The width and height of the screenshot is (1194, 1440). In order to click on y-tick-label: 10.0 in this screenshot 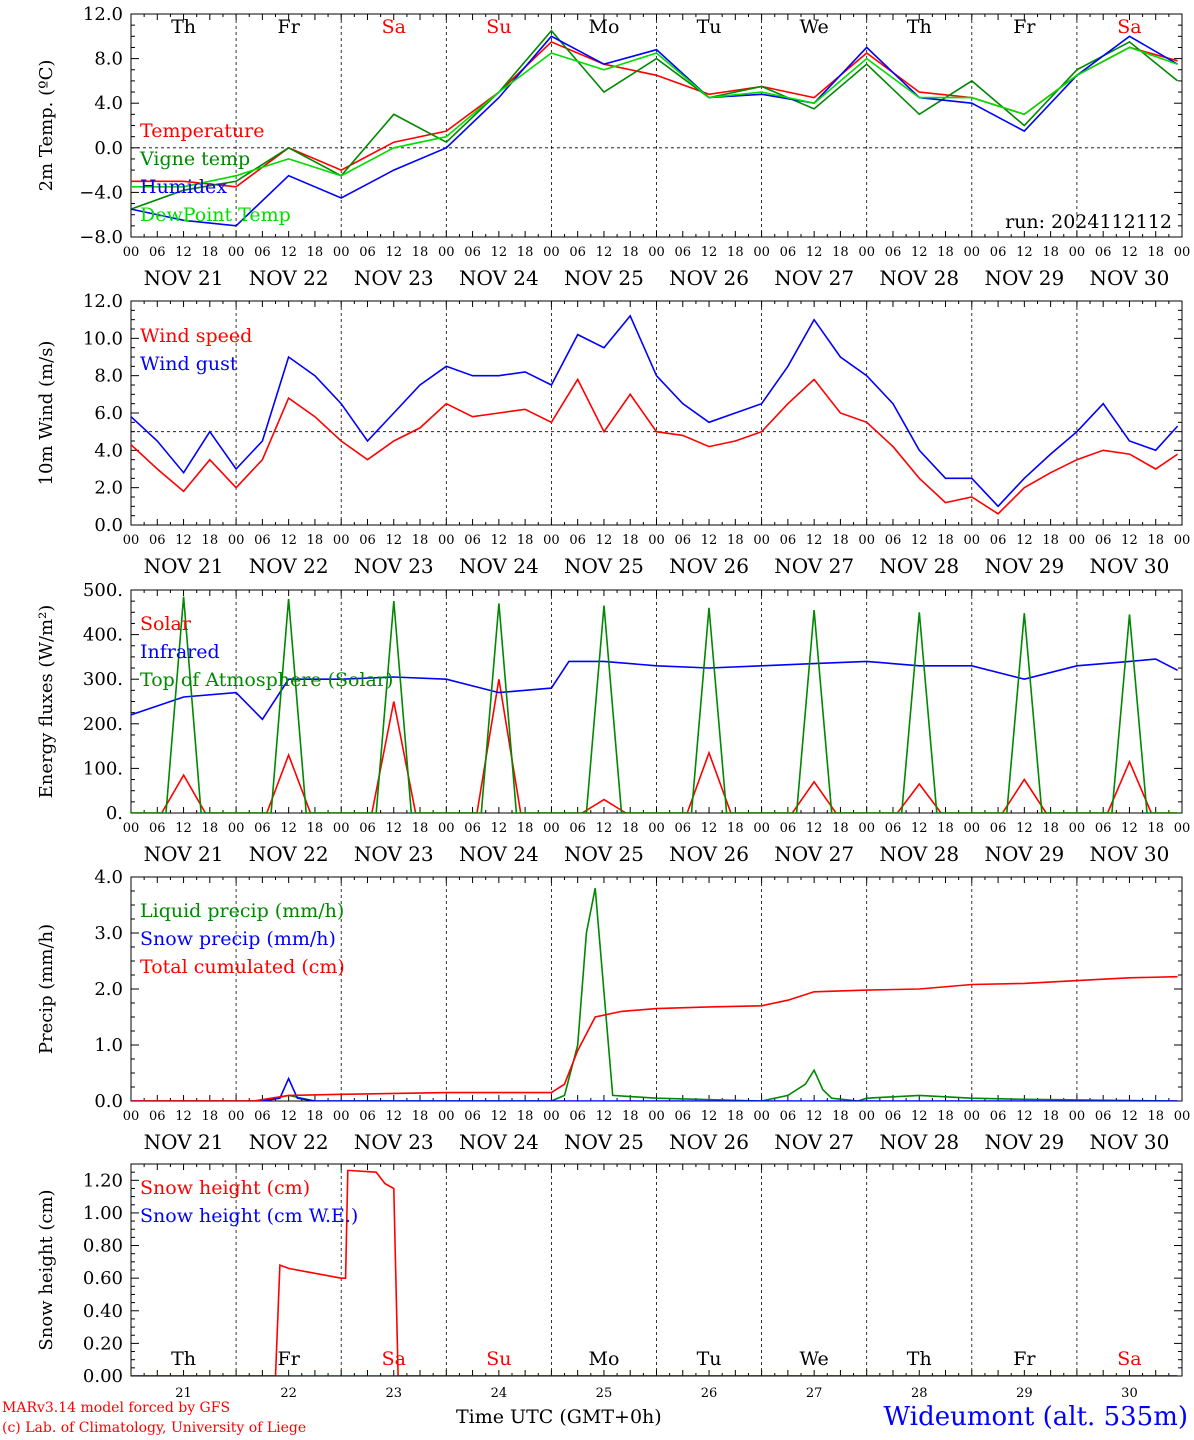, I will do `click(103, 338)`.